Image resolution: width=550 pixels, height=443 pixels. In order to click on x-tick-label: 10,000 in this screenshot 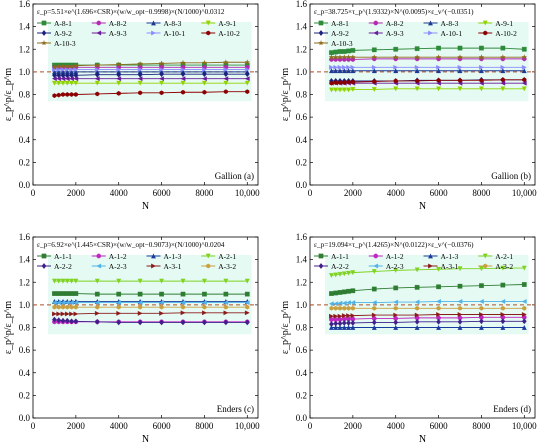, I will do `click(524, 193)`.